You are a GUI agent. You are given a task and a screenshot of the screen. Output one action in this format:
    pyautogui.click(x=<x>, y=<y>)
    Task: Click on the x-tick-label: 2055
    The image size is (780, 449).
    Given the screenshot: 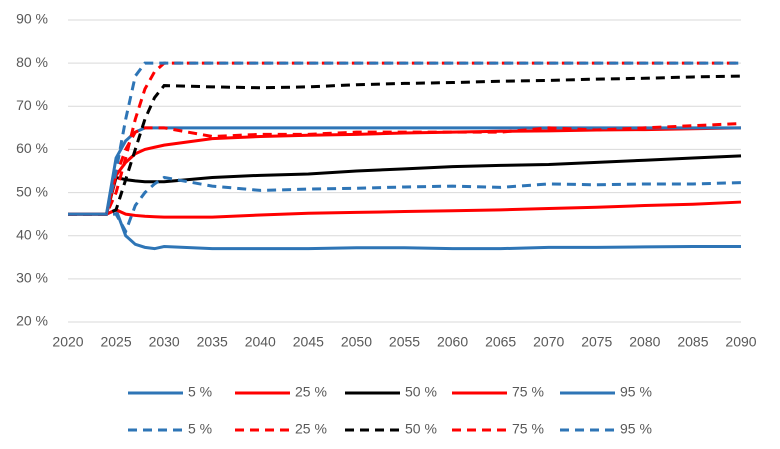 What is the action you would take?
    pyautogui.click(x=404, y=342)
    